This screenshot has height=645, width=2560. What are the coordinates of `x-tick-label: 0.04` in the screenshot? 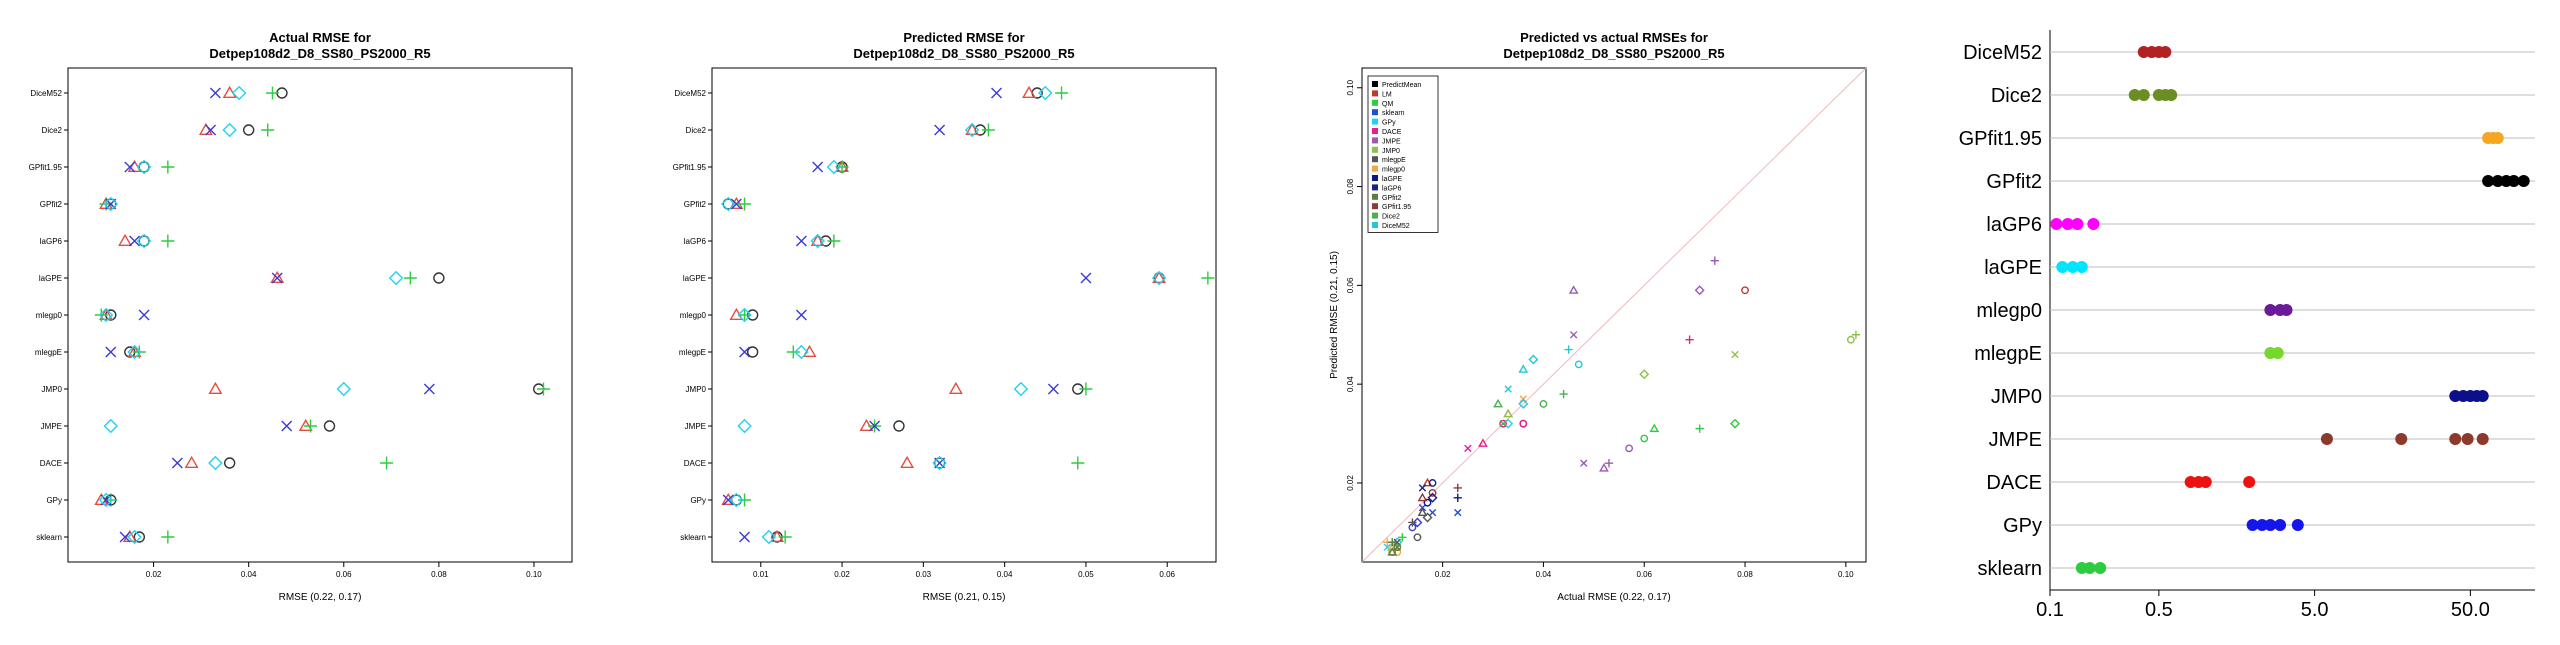 It's located at (1544, 574).